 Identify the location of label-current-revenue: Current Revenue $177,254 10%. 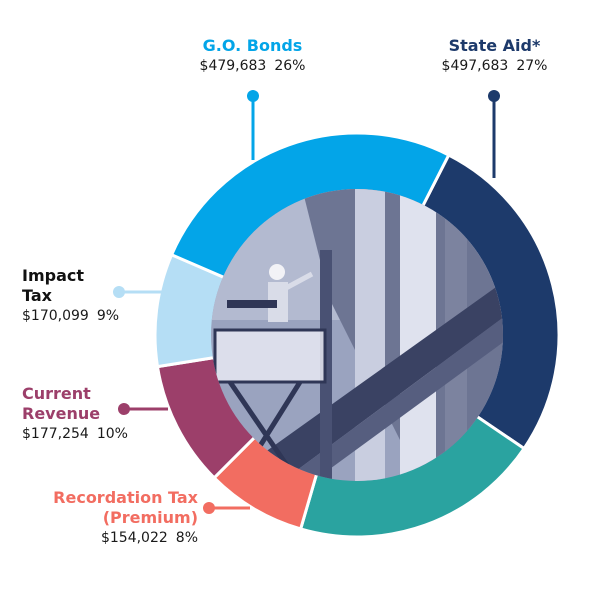
(87, 414).